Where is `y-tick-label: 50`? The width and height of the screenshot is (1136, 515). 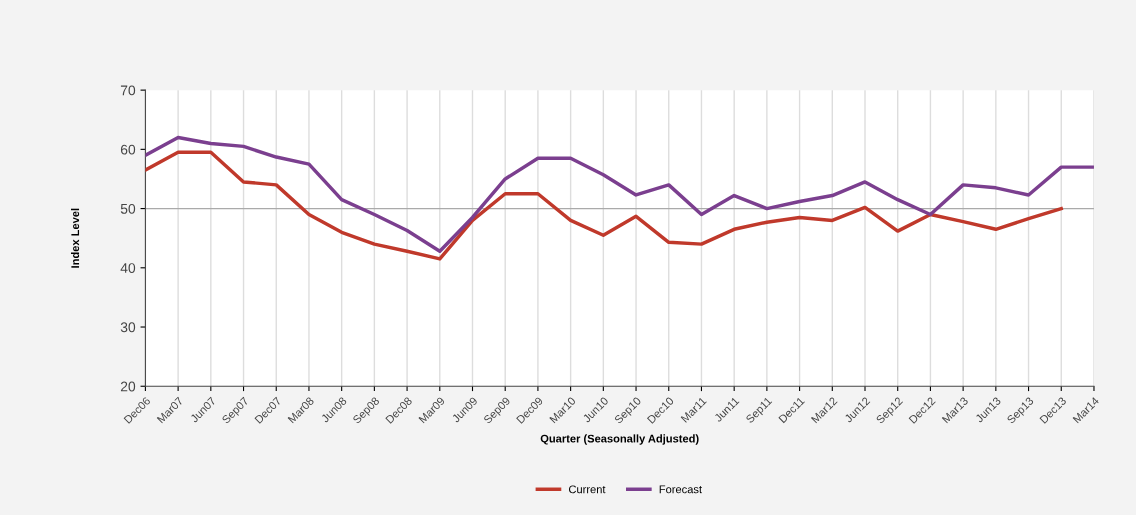
y-tick-label: 50 is located at coordinates (128, 208).